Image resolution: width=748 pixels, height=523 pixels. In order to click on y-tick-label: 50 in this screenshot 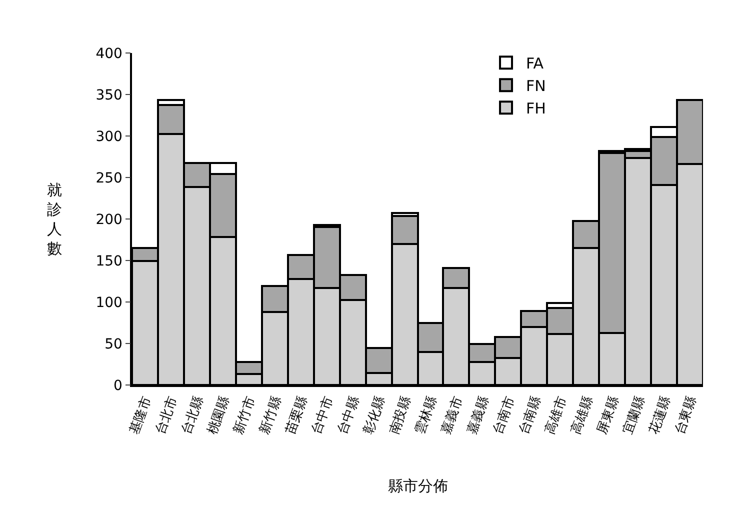, I will do `click(113, 344)`.